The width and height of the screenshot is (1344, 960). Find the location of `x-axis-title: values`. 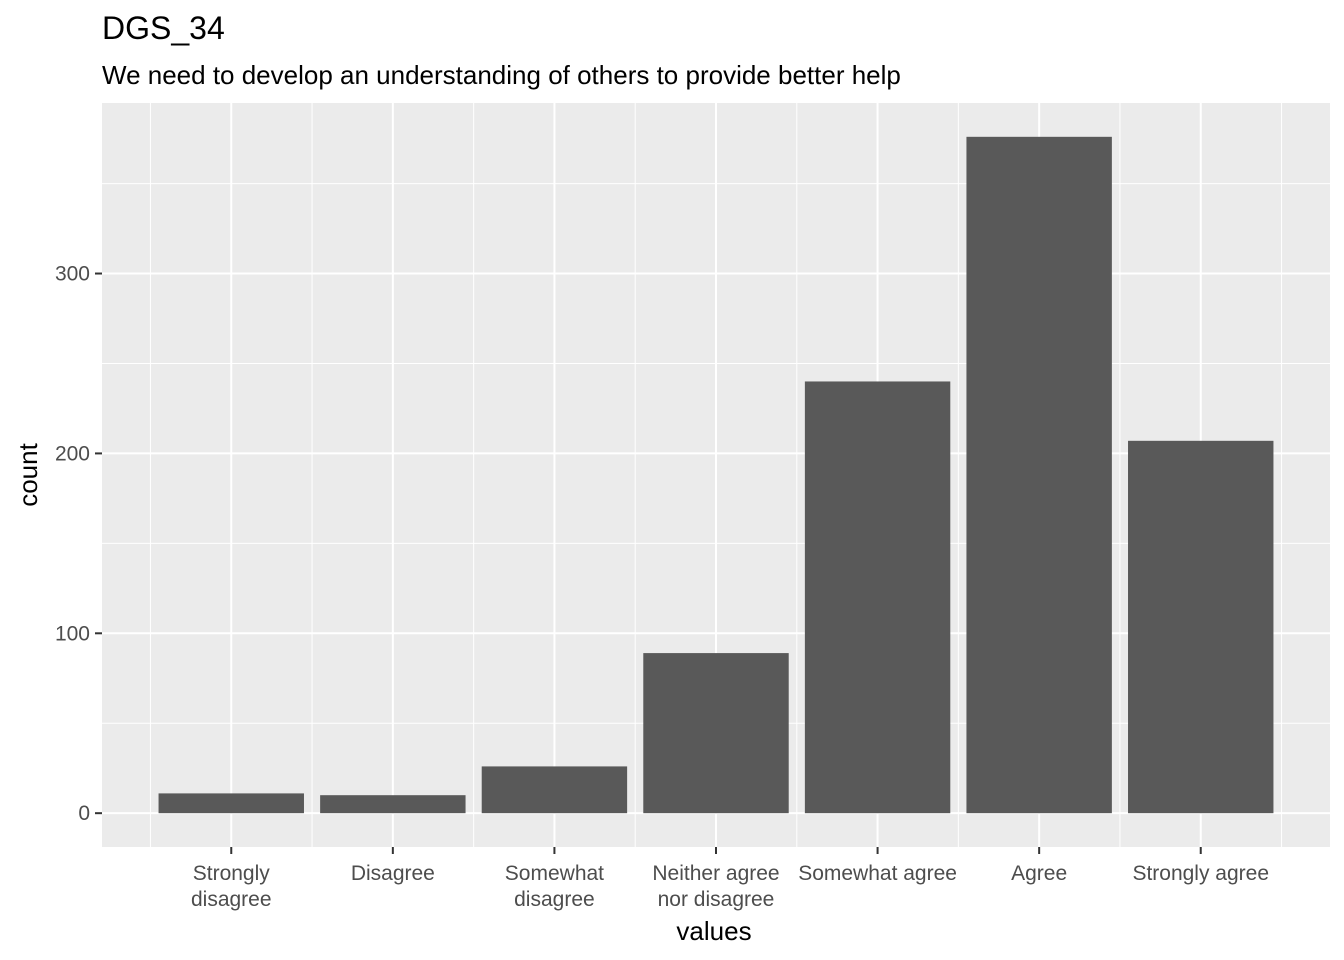

x-axis-title: values is located at coordinates (713, 931).